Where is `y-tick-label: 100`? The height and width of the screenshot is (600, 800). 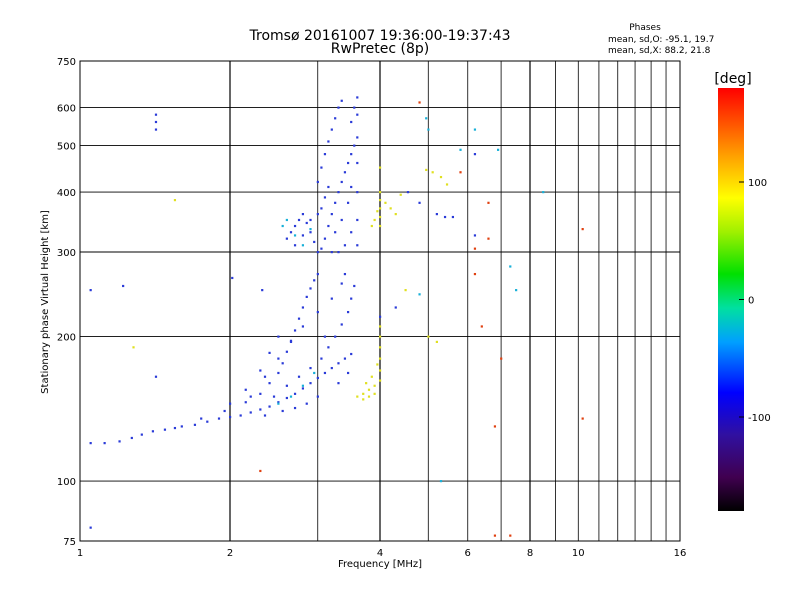 y-tick-label: 100 is located at coordinates (66, 482).